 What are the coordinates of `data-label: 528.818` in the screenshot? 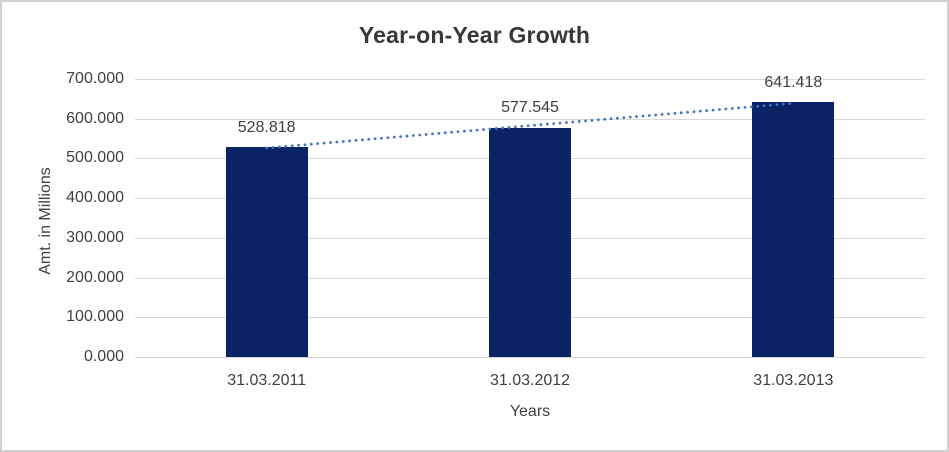 It's located at (266, 127).